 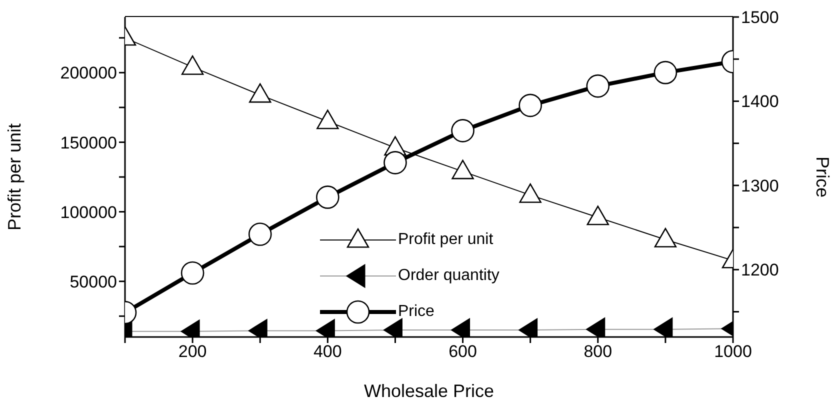 What do you see at coordinates (14, 177) in the screenshot?
I see `y-axis-title: Profit per unit` at bounding box center [14, 177].